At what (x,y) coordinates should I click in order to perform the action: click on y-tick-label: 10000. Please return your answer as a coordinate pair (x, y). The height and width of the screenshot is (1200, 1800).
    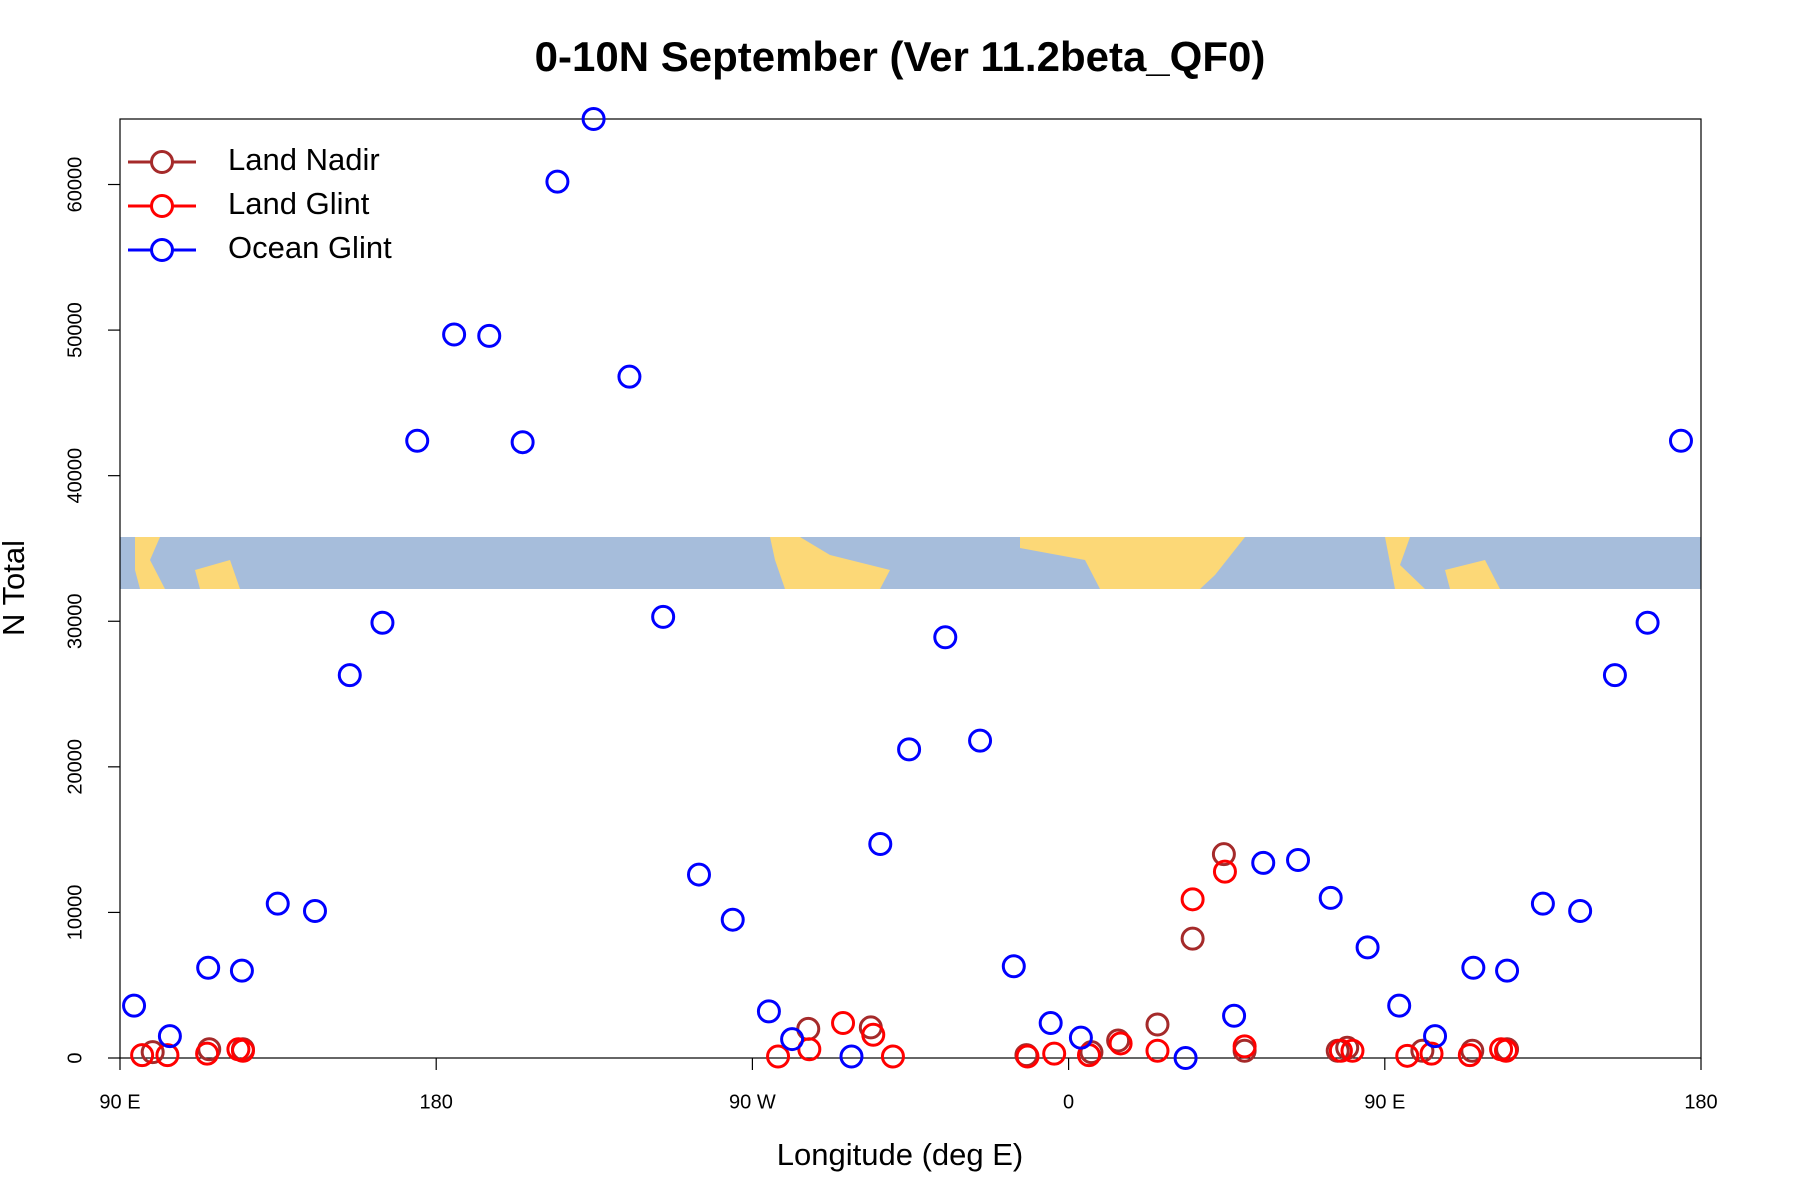
    Looking at the image, I should click on (75, 913).